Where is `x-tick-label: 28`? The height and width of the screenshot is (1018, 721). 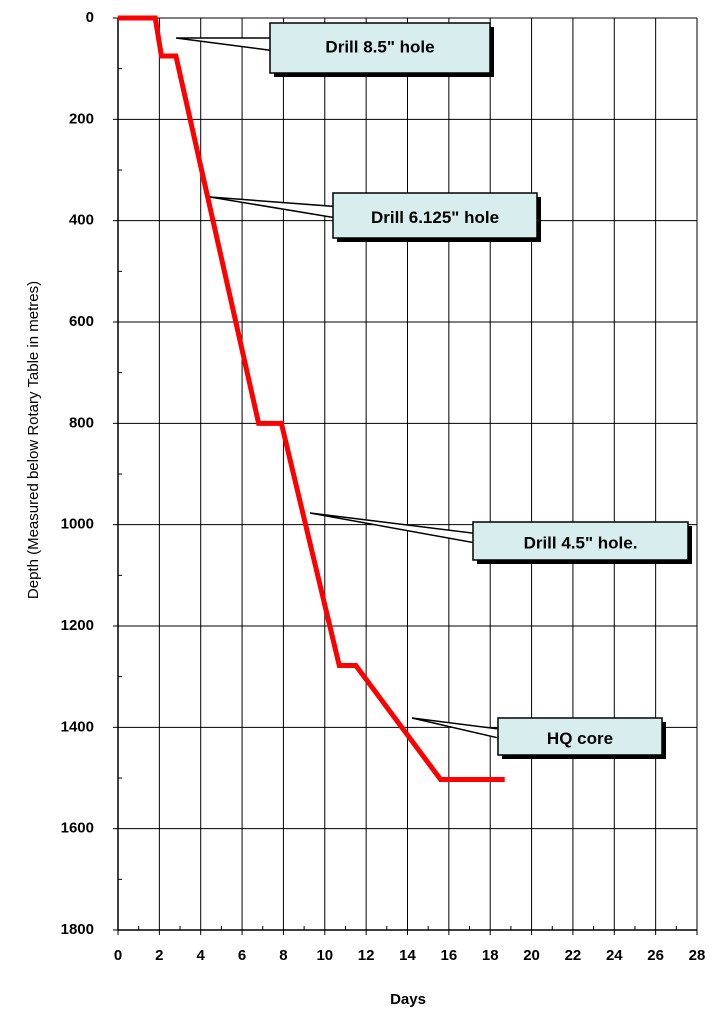
x-tick-label: 28 is located at coordinates (697, 955).